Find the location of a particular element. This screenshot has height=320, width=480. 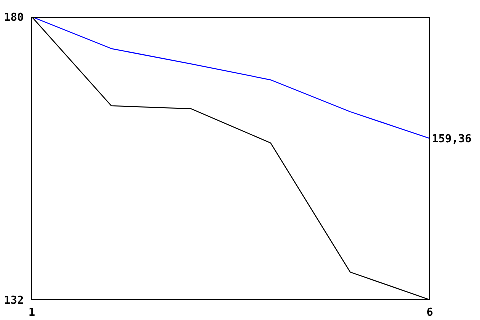

x-tick-label: 6 is located at coordinates (430, 312).